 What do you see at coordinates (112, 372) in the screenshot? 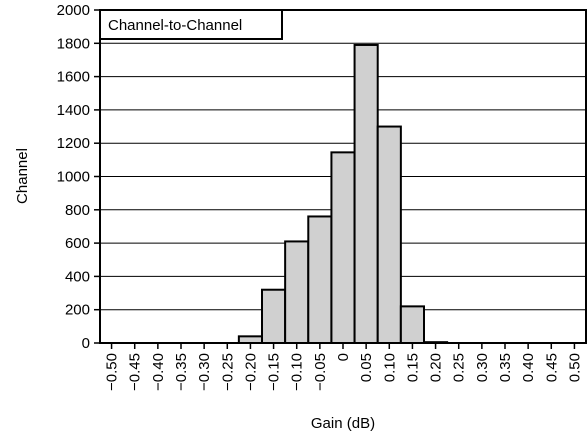
I see `x-tick-label: −0.50` at bounding box center [112, 372].